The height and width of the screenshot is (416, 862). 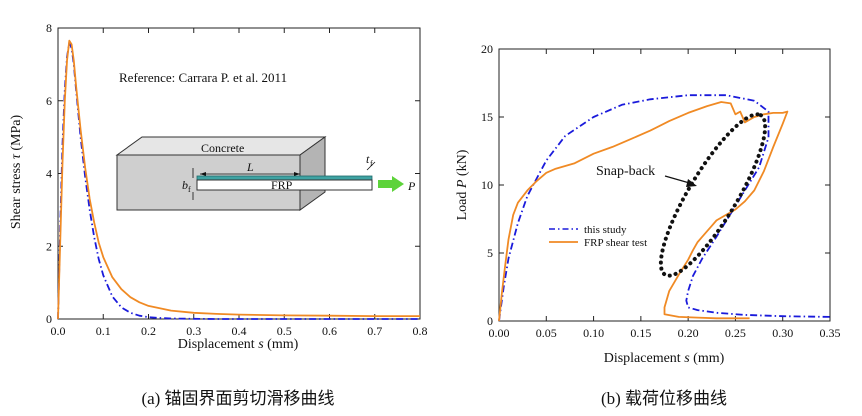 I want to click on length-arrow-left, so click(x=203, y=174).